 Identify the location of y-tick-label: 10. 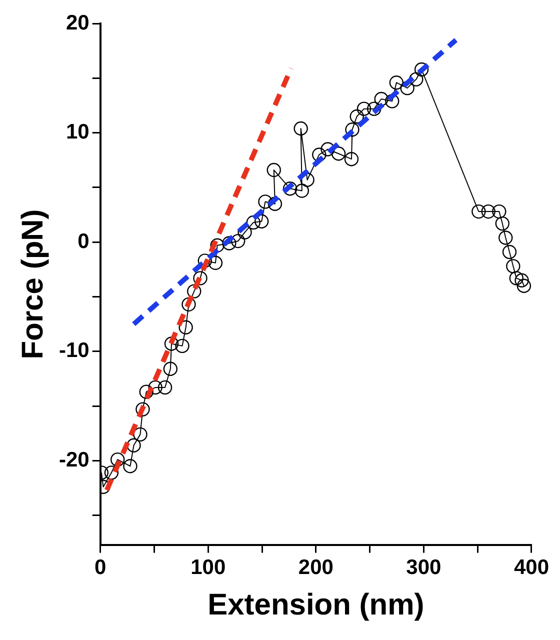
(78, 132).